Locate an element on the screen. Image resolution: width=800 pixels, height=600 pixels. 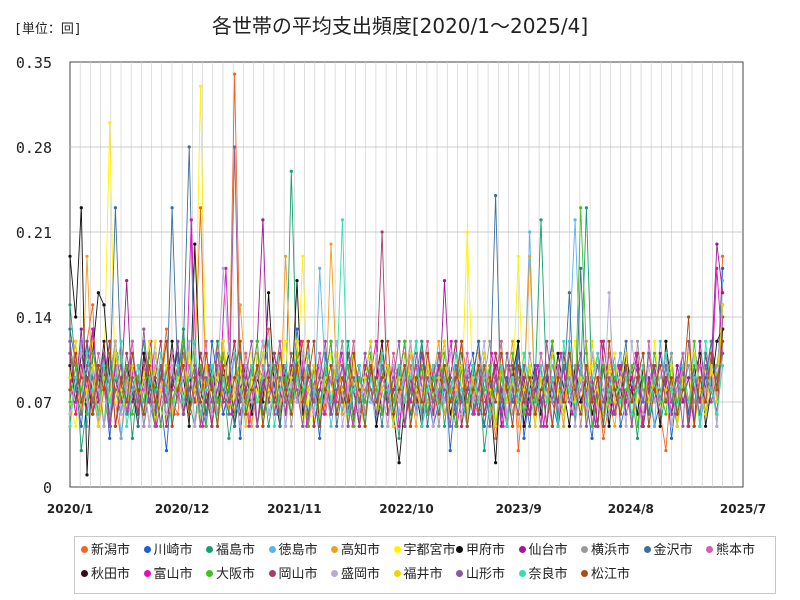
legend-label: 横浜市 is located at coordinates (611, 550).